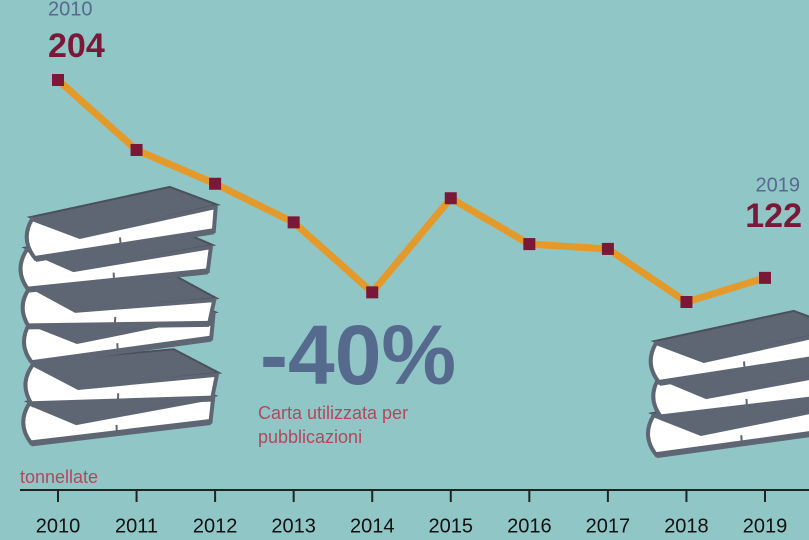 The width and height of the screenshot is (809, 540). What do you see at coordinates (727, 381) in the screenshot?
I see `book-stack-right` at bounding box center [727, 381].